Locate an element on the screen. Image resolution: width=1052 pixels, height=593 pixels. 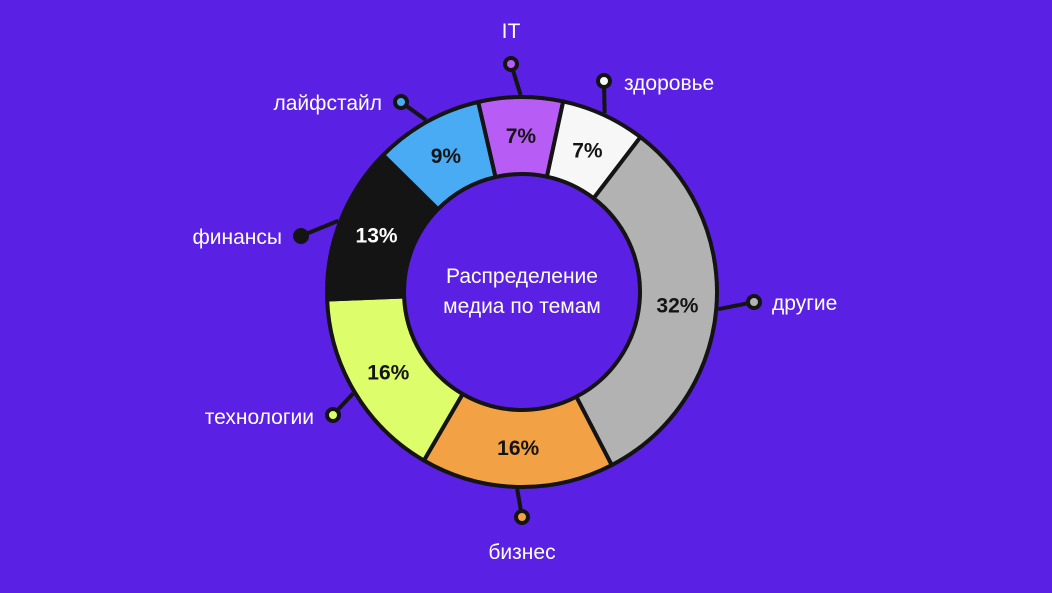
category-label-5: технологии is located at coordinates (259, 417).